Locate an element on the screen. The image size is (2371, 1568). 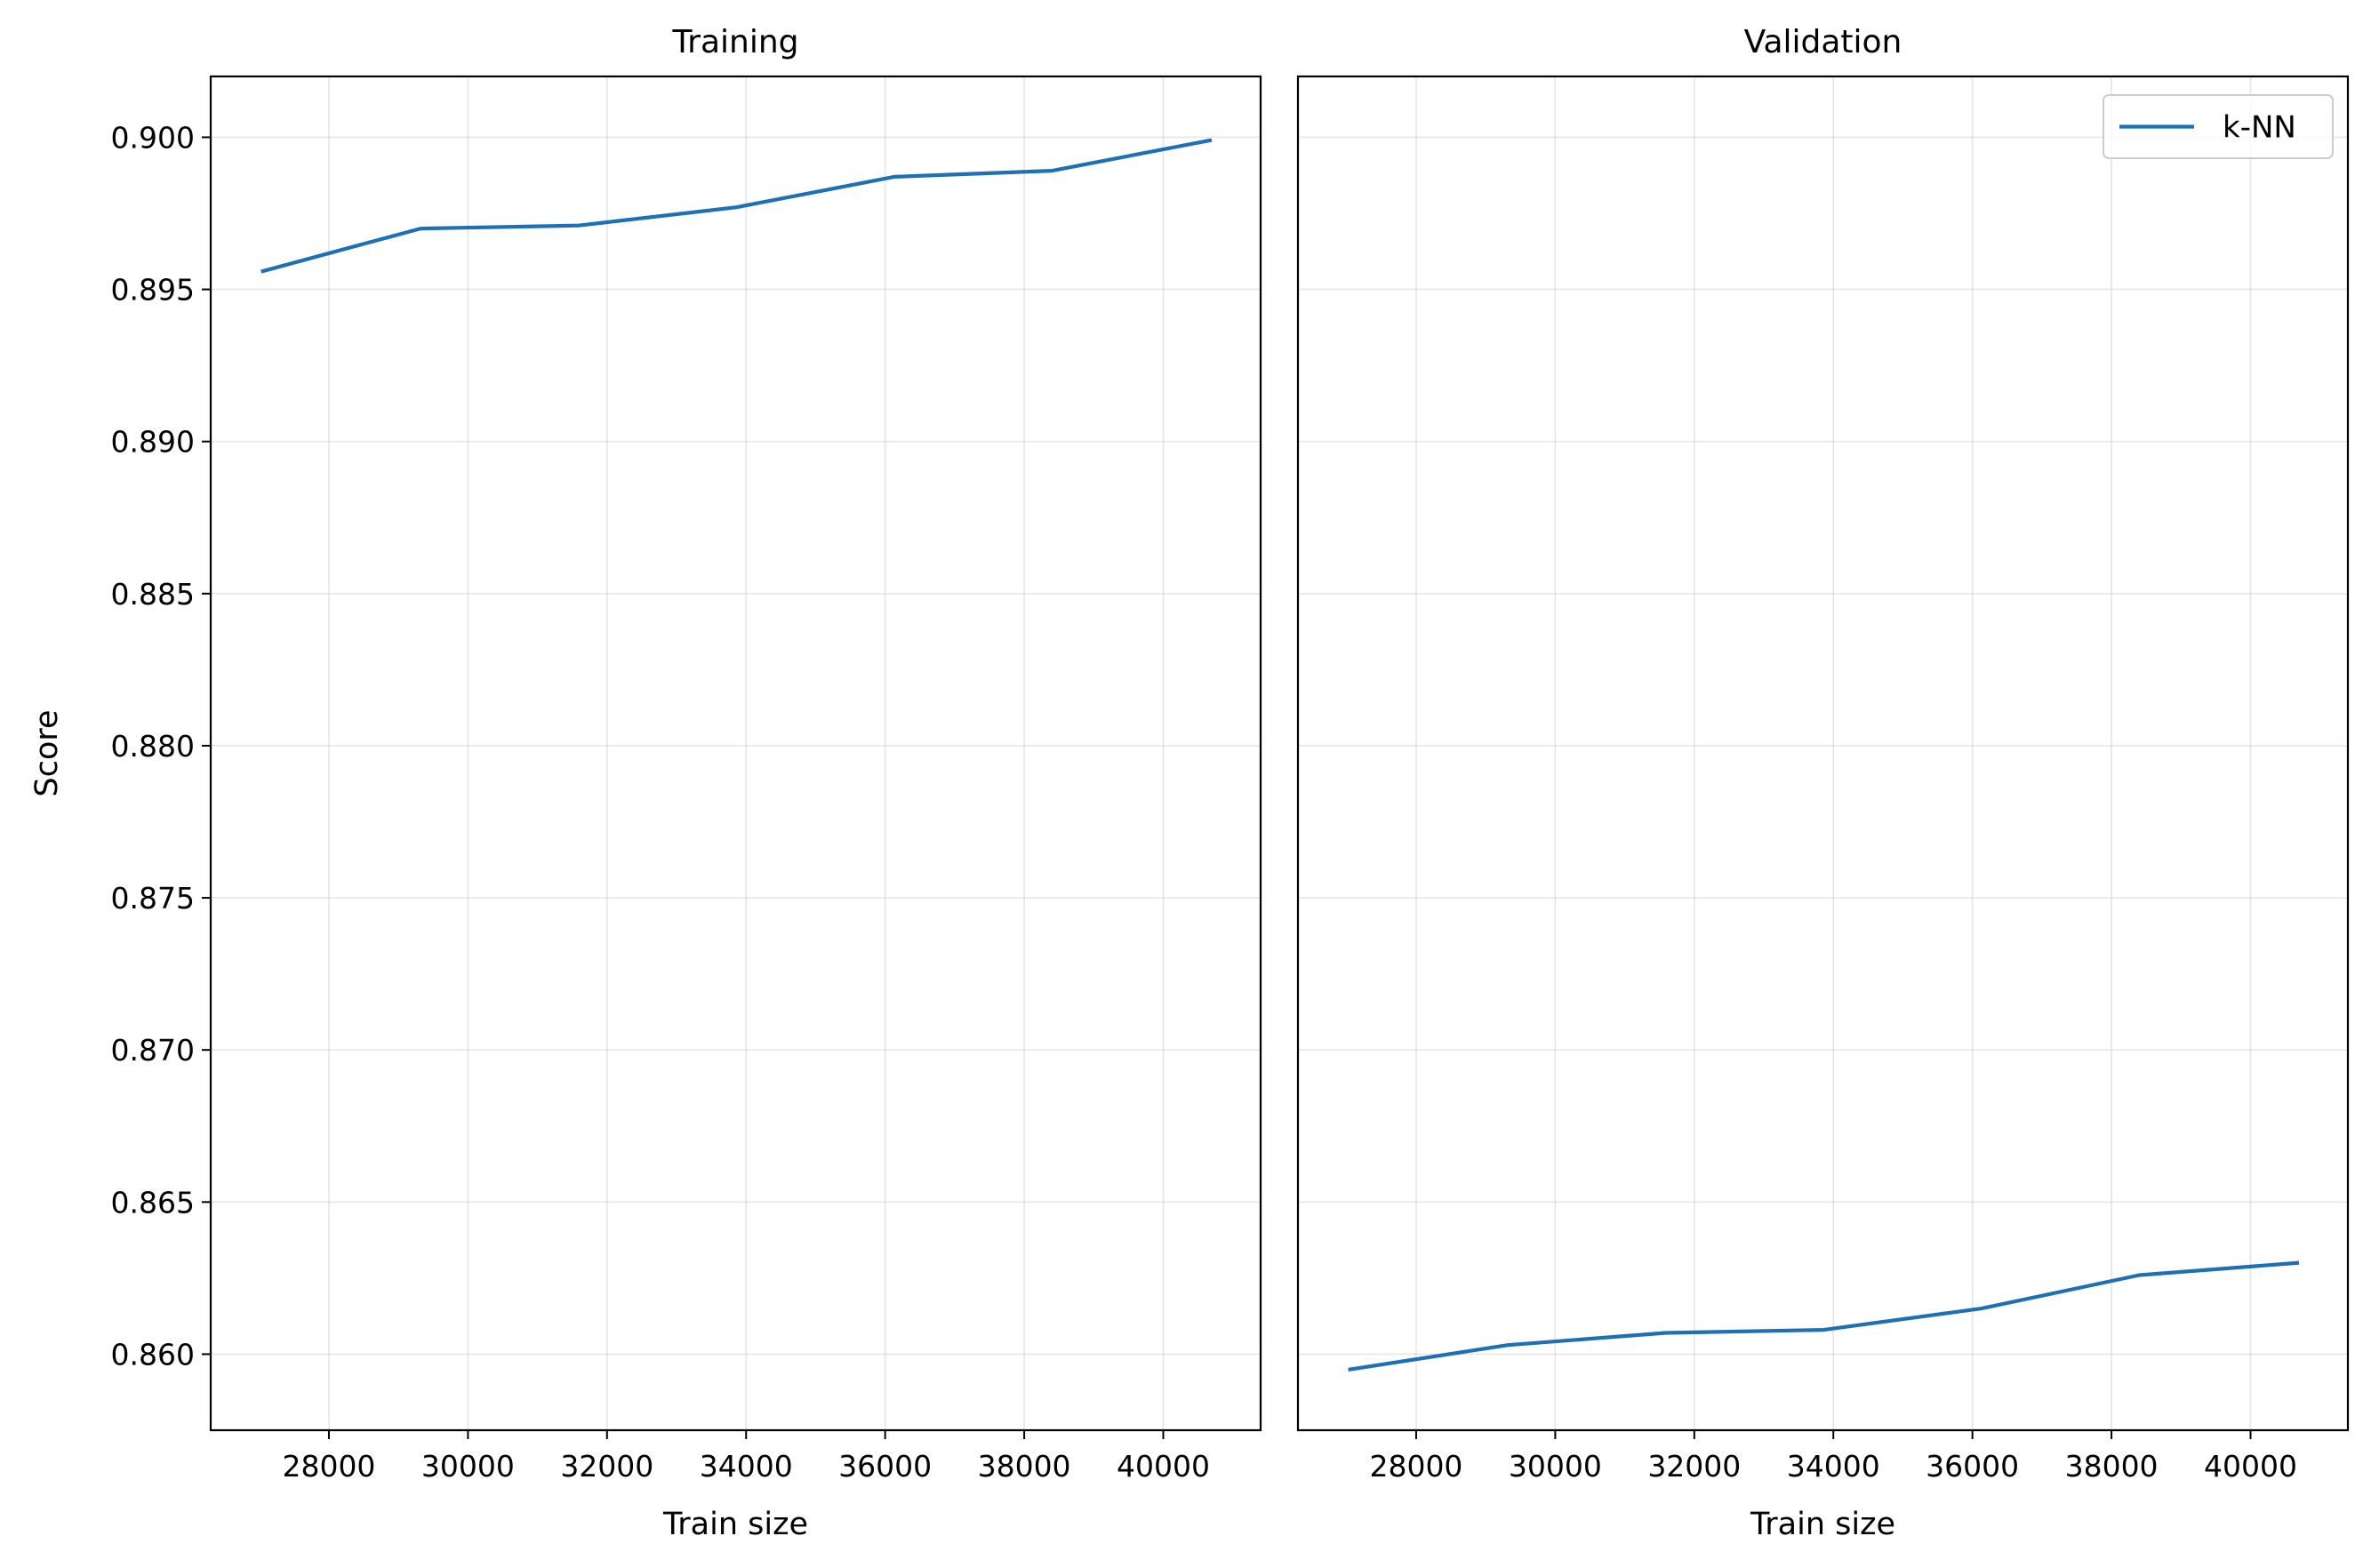
panel-title: Validation is located at coordinates (1823, 42).